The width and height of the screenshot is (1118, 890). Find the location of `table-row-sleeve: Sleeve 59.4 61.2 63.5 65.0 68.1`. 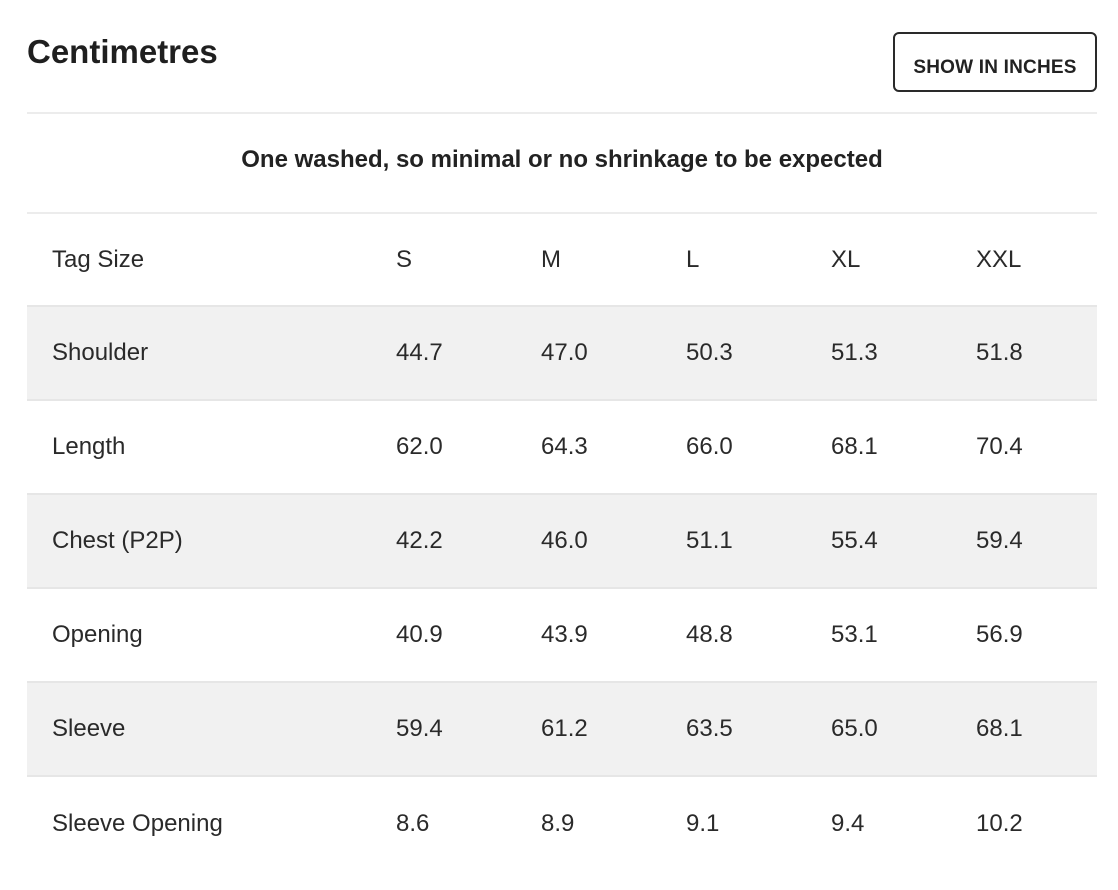

table-row-sleeve: Sleeve 59.4 61.2 63.5 65.0 68.1 is located at coordinates (562, 729).